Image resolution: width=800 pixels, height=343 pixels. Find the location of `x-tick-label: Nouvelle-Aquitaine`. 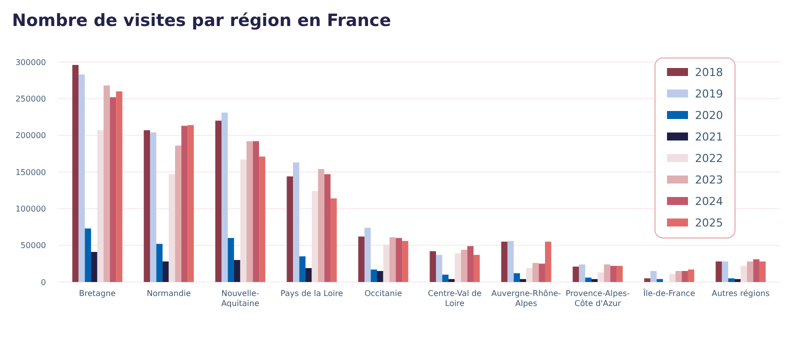

x-tick-label: Nouvelle-Aquitaine is located at coordinates (240, 298).